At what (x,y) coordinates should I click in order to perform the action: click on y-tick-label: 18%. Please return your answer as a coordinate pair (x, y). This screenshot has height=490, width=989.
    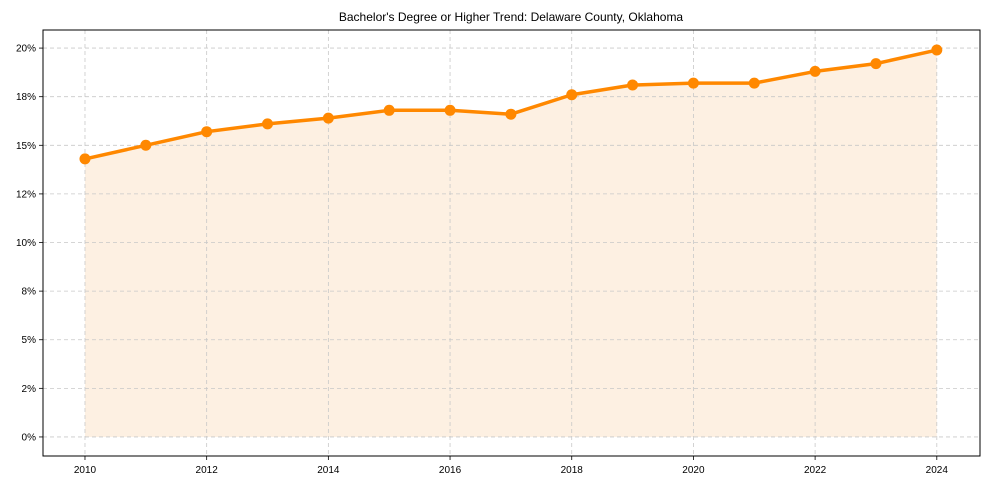
    Looking at the image, I should click on (26, 97).